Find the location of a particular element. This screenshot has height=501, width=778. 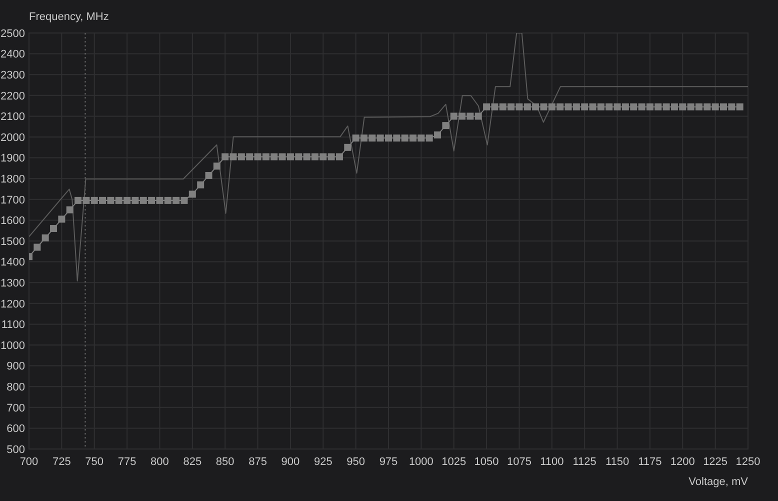

x-tick-label: 1200 is located at coordinates (682, 462).